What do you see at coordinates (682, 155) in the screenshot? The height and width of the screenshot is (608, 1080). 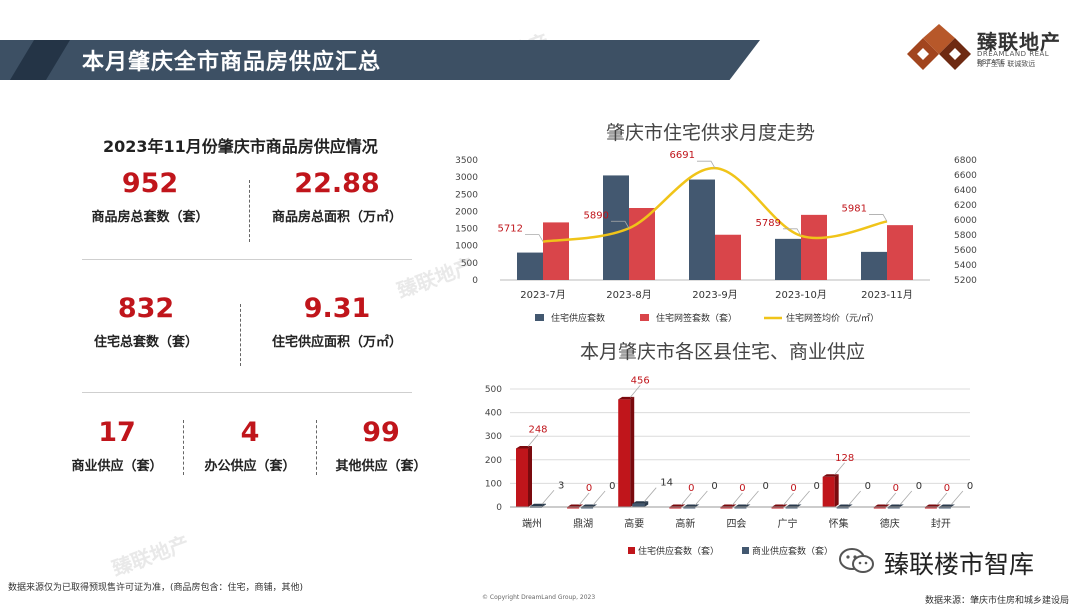 I see `data-label: 6691` at bounding box center [682, 155].